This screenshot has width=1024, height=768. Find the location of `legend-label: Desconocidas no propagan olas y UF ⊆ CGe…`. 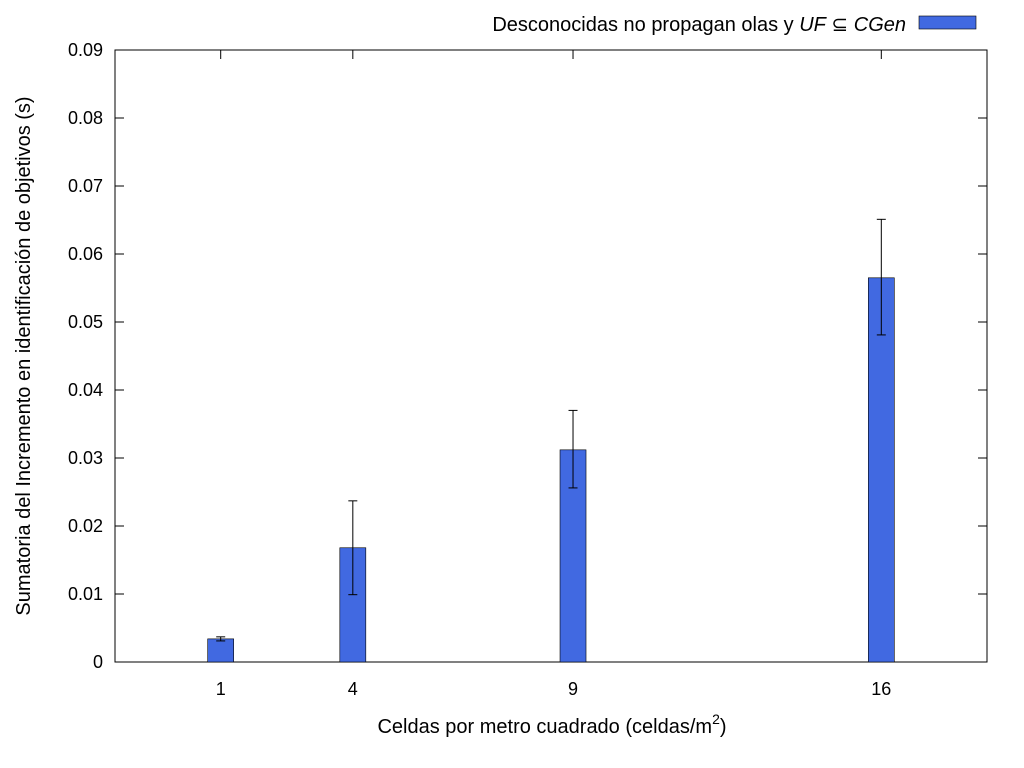

legend-label: Desconocidas no propagan olas y UF ⊆ CGe… is located at coordinates (699, 25).